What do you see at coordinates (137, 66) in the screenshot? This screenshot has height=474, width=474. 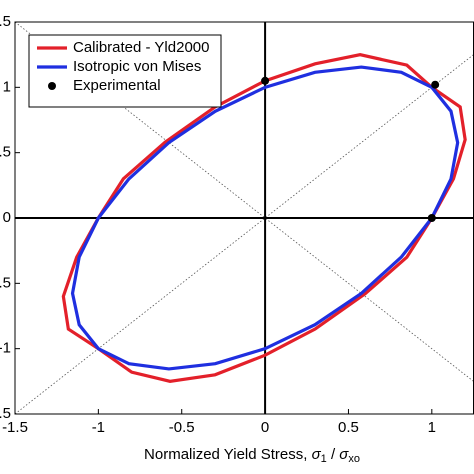 I see `legend-label: Isotropic von Mises` at bounding box center [137, 66].